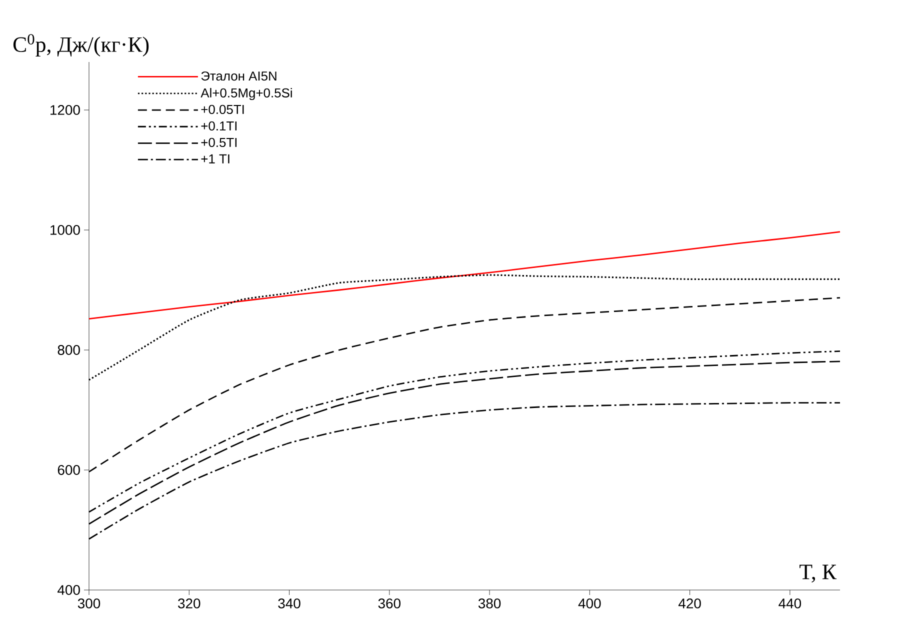  I want to click on x-tick-label: 340, so click(289, 603).